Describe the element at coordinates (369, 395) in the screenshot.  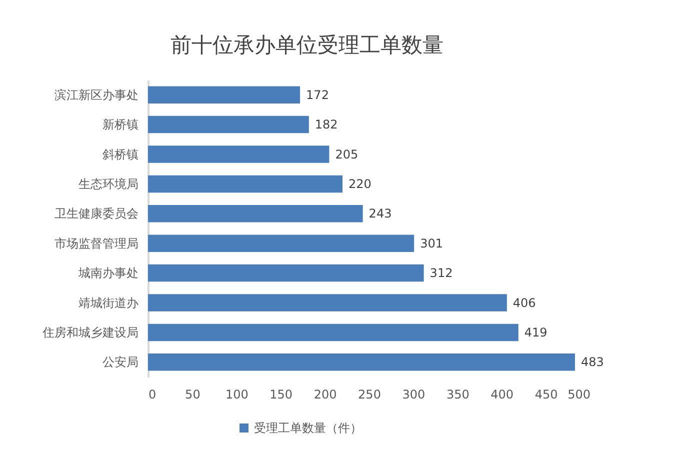
I see `x-tick-label: 250` at that location.